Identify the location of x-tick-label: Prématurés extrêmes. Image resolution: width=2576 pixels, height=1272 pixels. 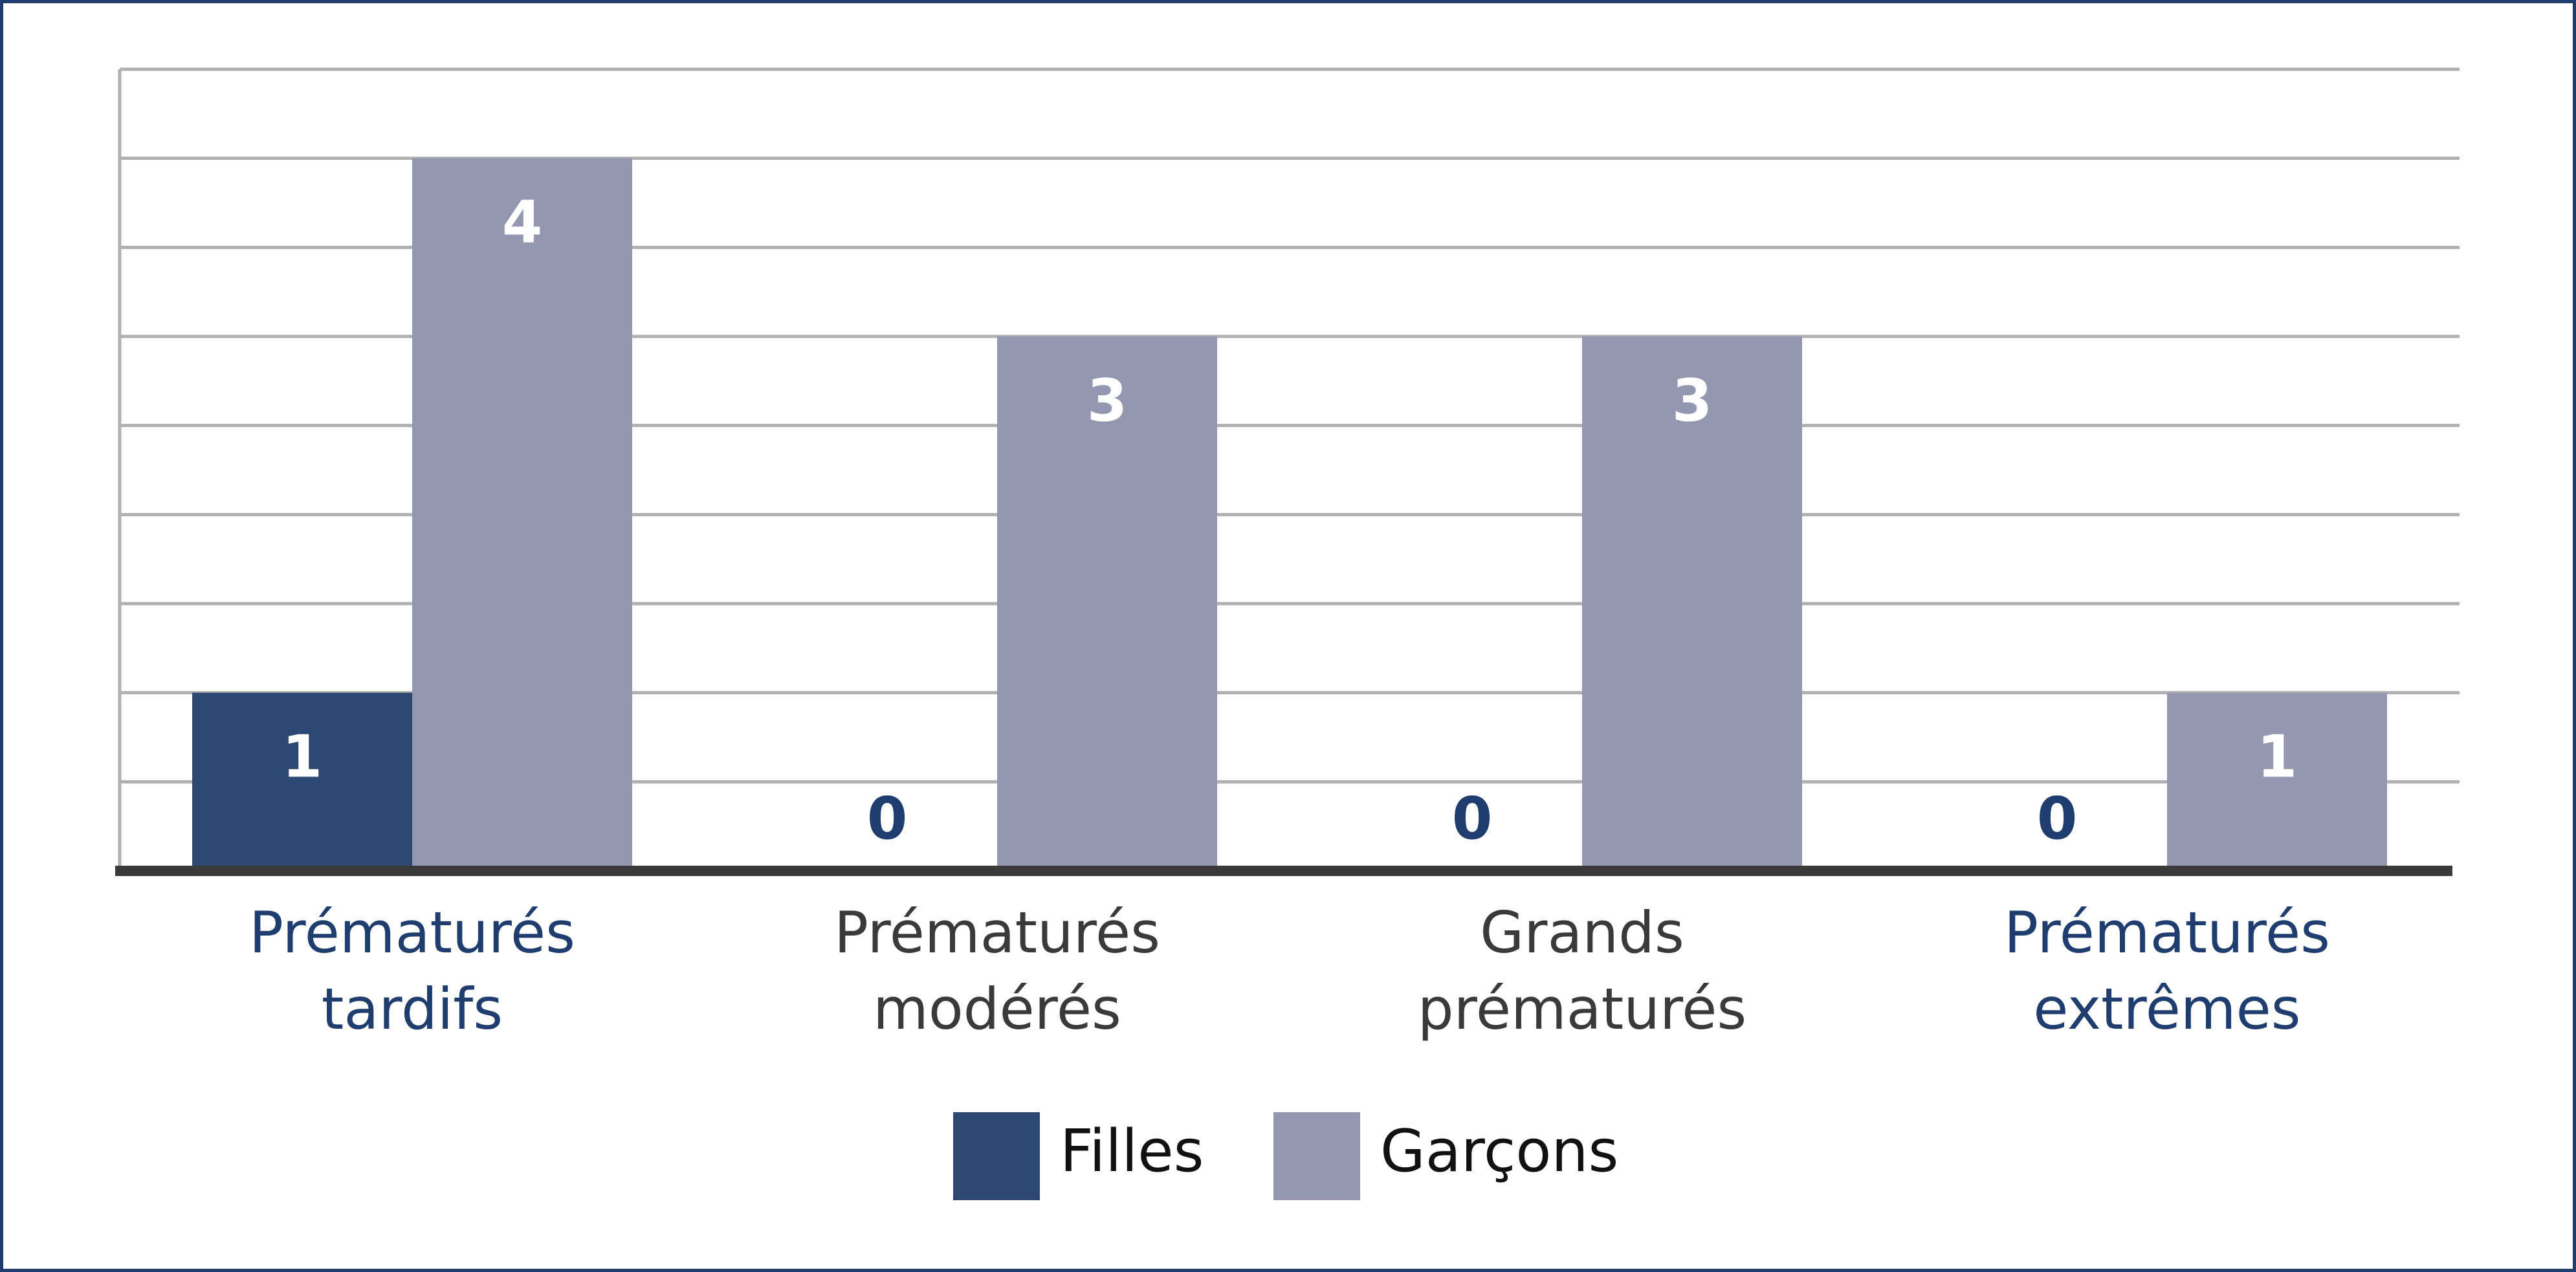
(2167, 970).